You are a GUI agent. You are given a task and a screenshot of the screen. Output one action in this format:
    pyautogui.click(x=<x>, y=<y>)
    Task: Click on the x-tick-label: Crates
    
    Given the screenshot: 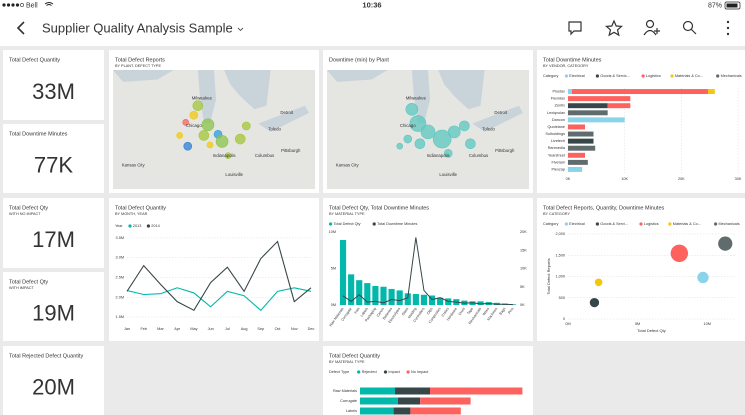 What is the action you would take?
    pyautogui.click(x=445, y=312)
    